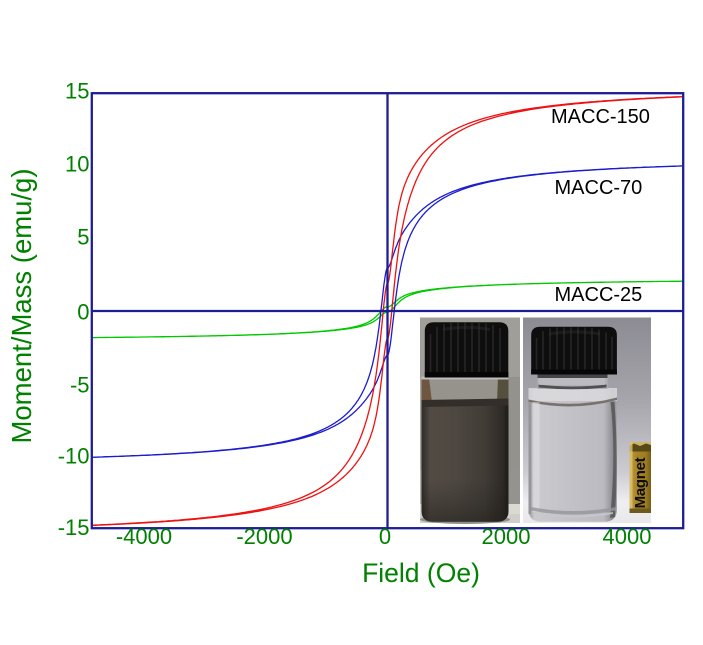 The image size is (703, 645). What do you see at coordinates (421, 573) in the screenshot?
I see `svg-text: Field (Oe)` at bounding box center [421, 573].